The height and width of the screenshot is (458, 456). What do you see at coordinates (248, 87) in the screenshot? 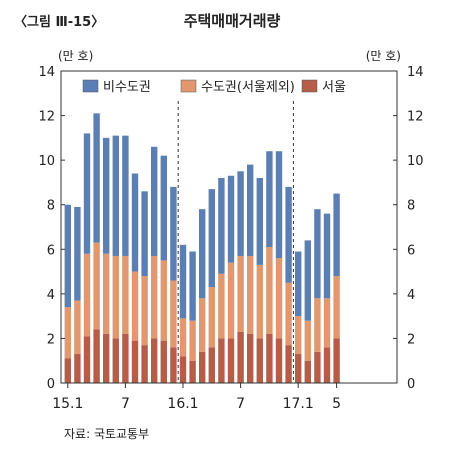
I see `legend-label: 수도권(서울제외)` at bounding box center [248, 87].